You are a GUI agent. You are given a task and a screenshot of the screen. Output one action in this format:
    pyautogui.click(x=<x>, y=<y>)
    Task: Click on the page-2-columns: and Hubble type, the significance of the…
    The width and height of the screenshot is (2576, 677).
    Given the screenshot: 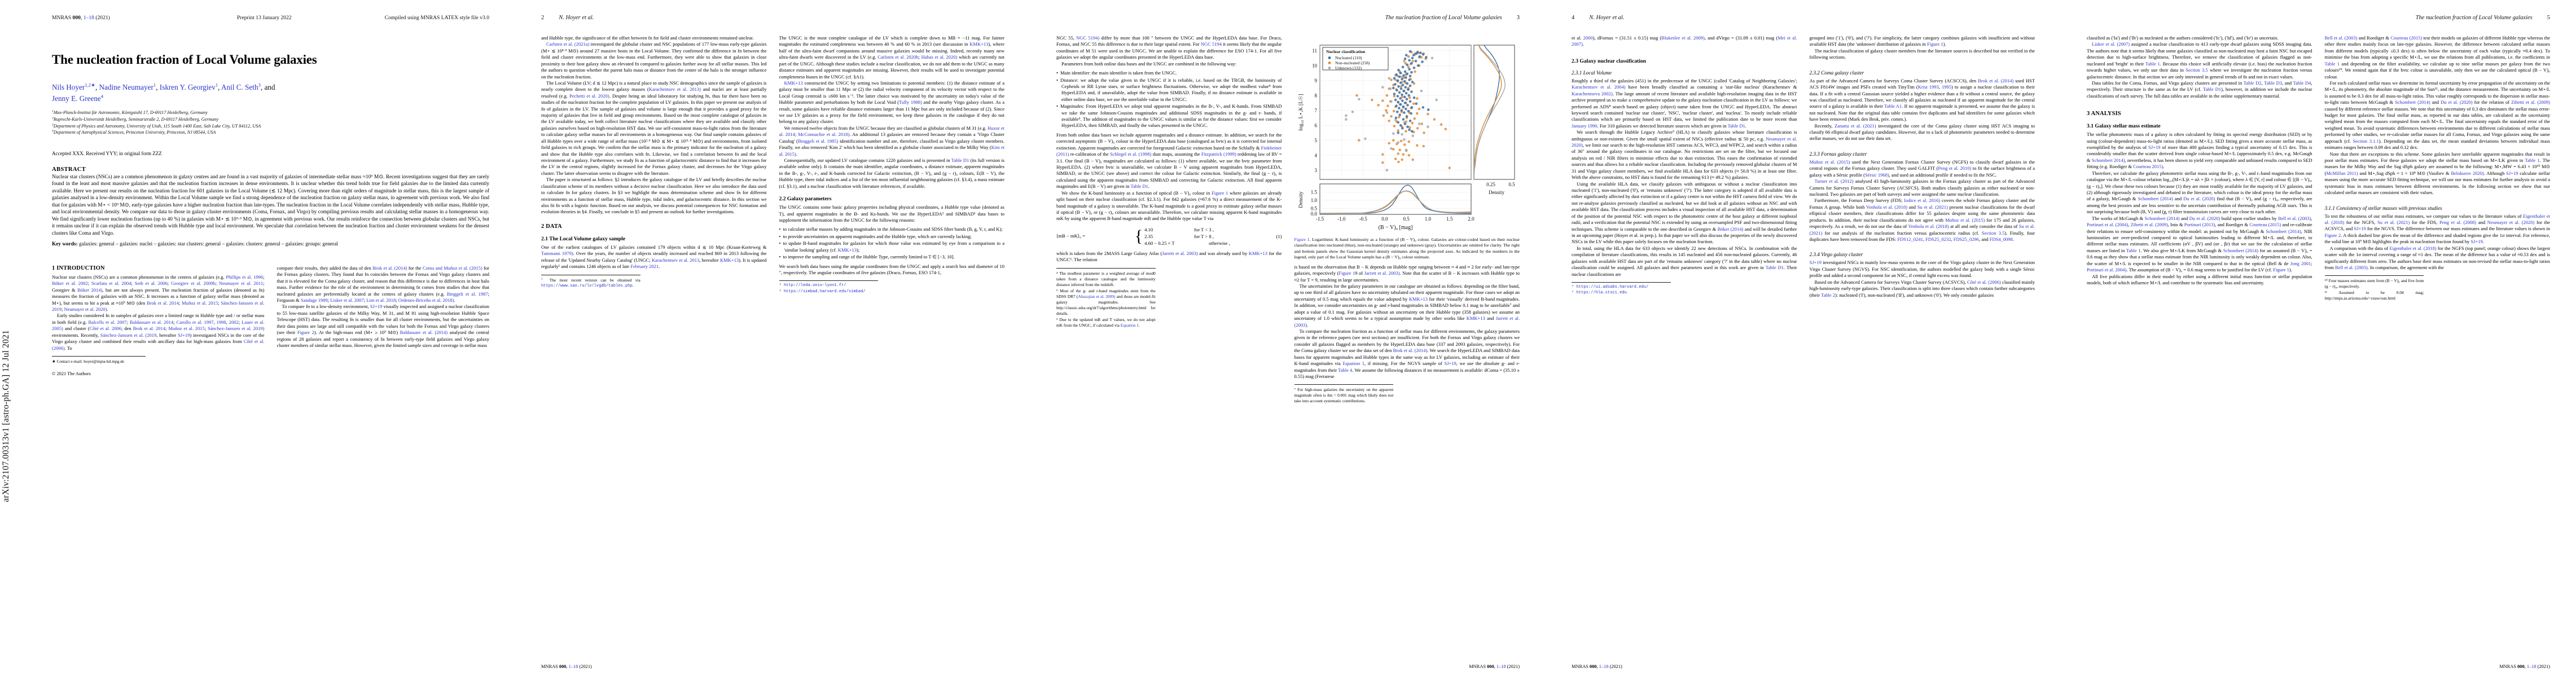 What is the action you would take?
    pyautogui.click(x=772, y=165)
    